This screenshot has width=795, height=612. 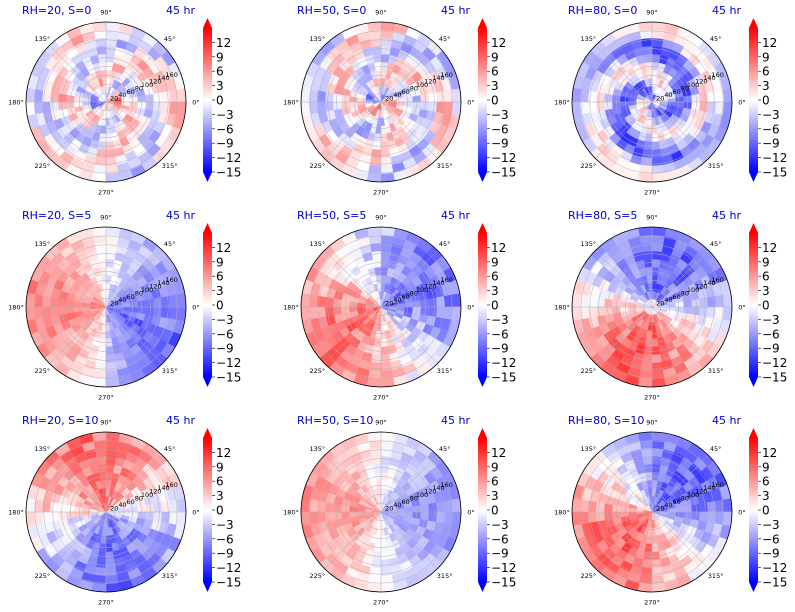 I want to click on colorbar-tick-label: 6, so click(x=220, y=277).